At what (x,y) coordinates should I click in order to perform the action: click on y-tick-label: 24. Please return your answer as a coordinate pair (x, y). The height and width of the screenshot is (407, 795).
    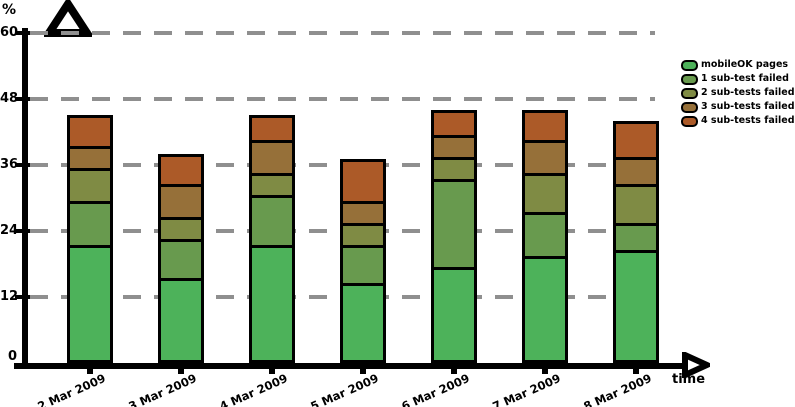
    Looking at the image, I should click on (9, 230).